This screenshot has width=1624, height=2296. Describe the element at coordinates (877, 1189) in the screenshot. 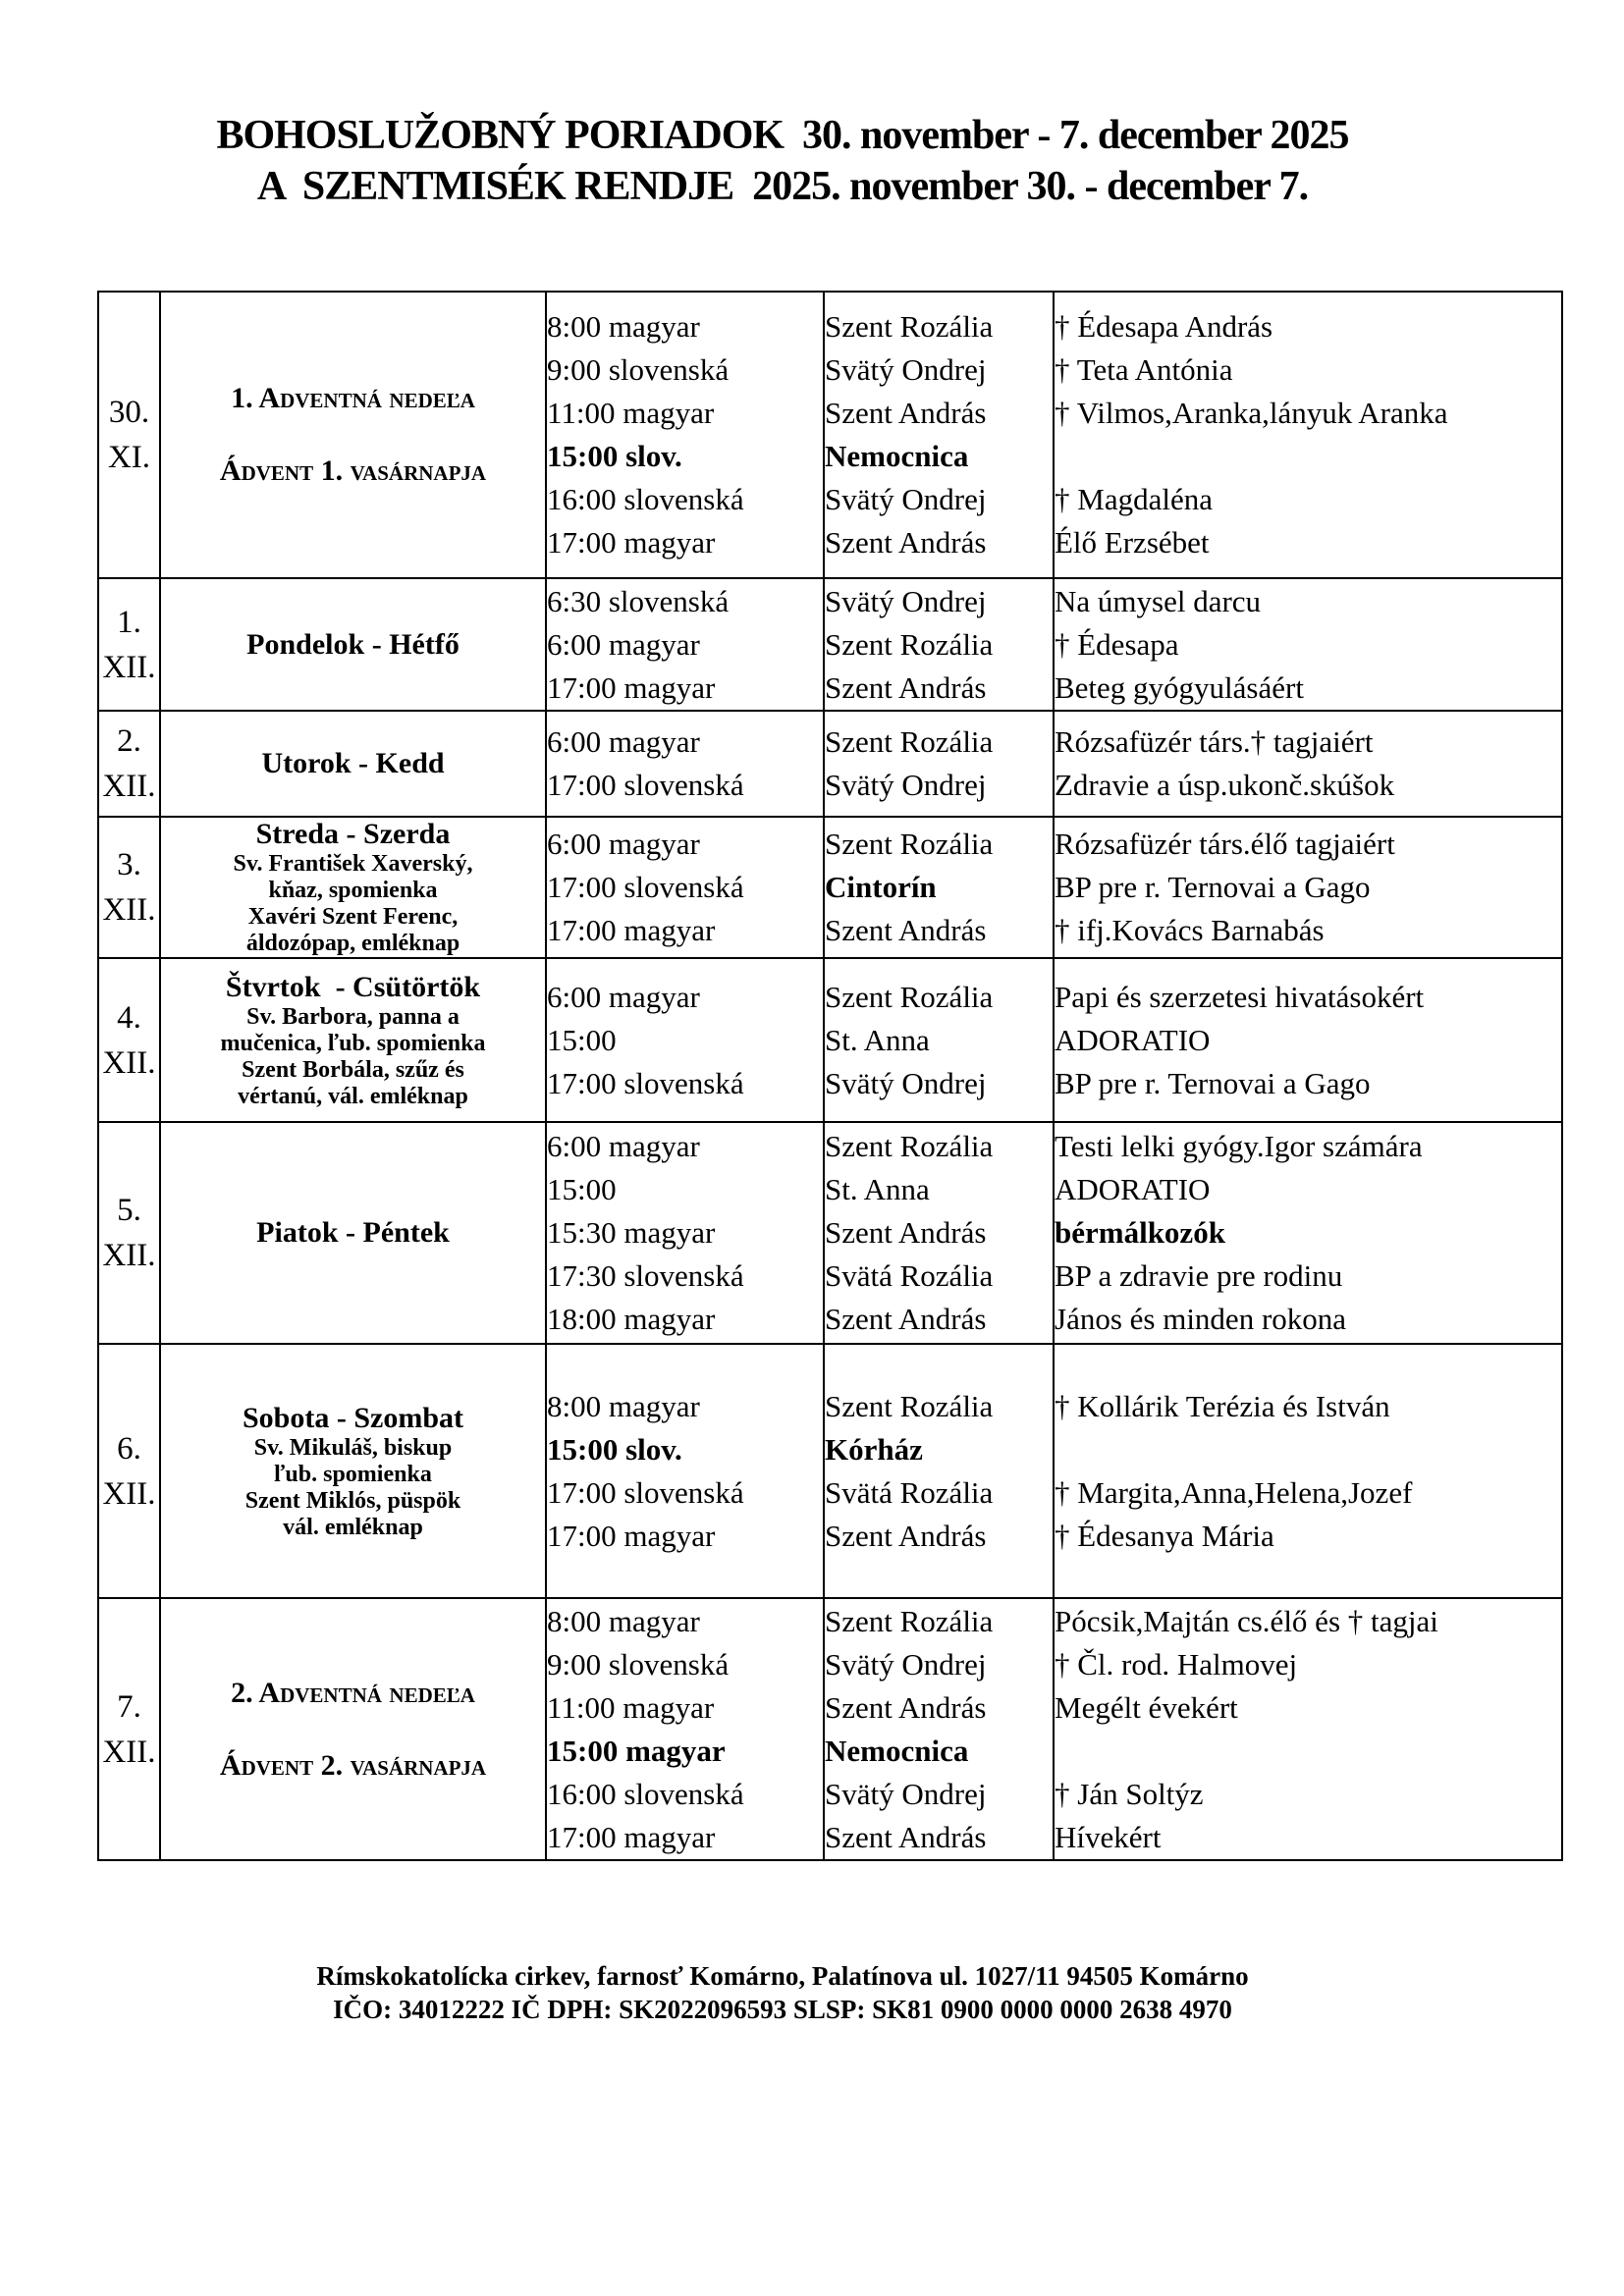

I see `church-line: St. Anna` at that location.